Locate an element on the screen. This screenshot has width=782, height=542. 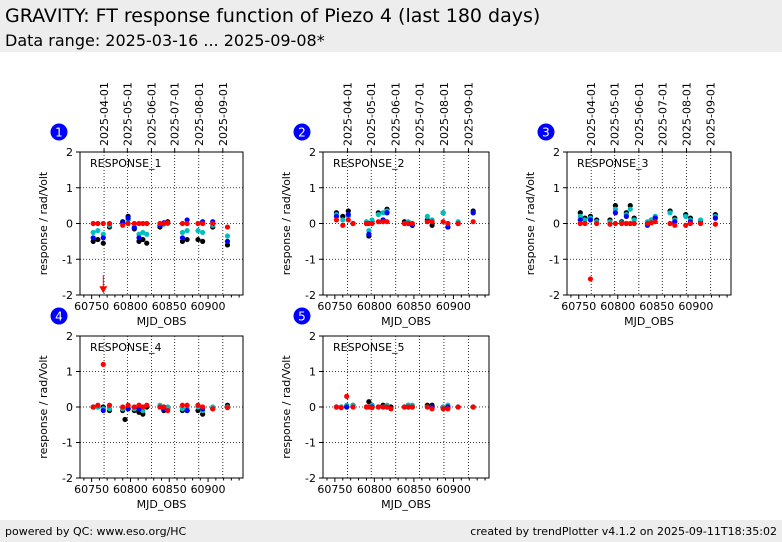
date-tick-label: 2025-04-01 is located at coordinates (348, 114).